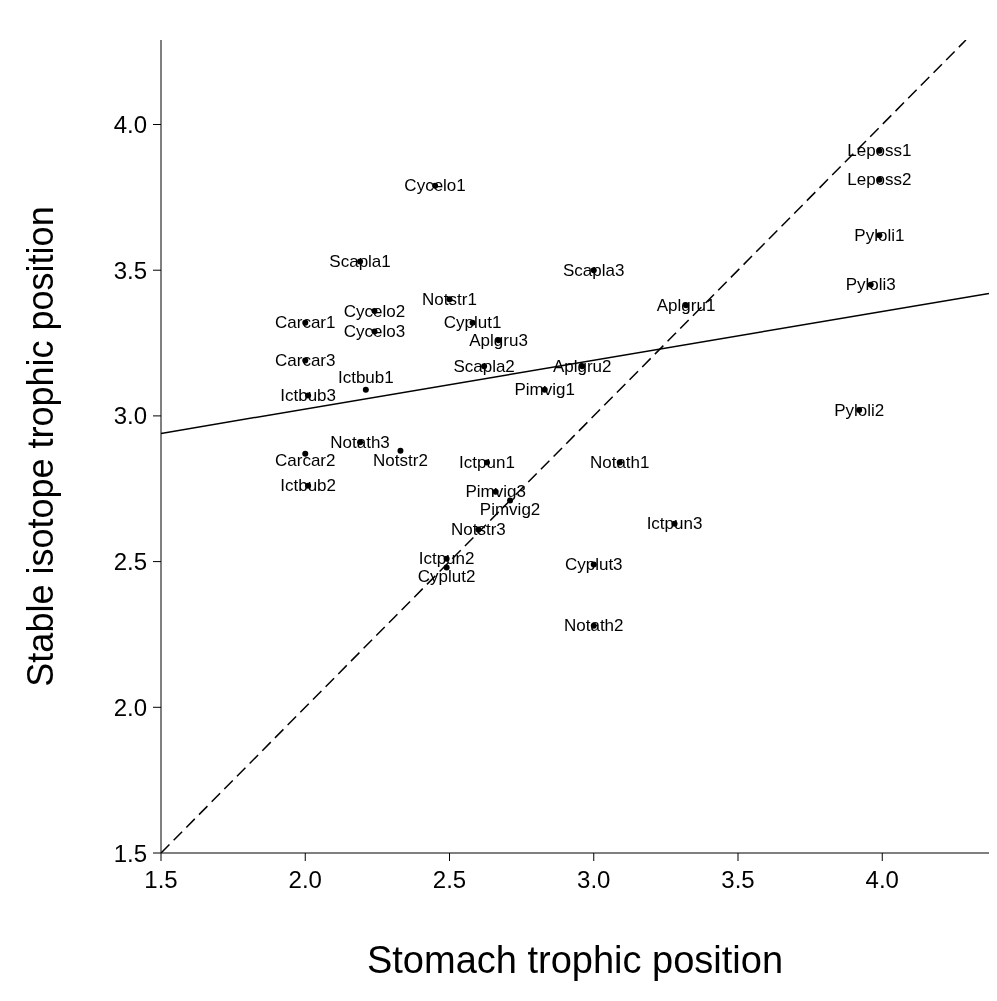 The image size is (997, 1001). Describe the element at coordinates (449, 880) in the screenshot. I see `x-tick-label: 2.5` at that location.